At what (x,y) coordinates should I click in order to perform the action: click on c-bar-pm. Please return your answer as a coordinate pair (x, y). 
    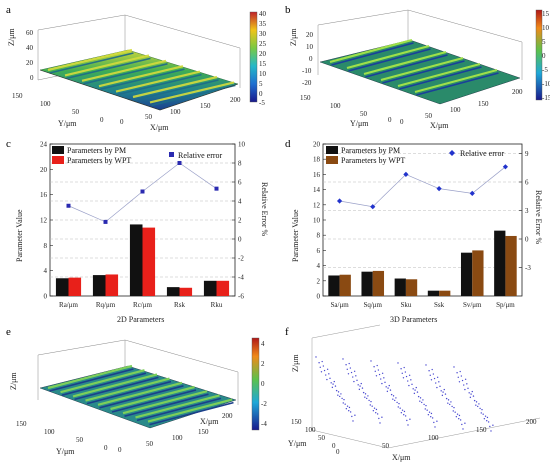
    Looking at the image, I should click on (136, 260).